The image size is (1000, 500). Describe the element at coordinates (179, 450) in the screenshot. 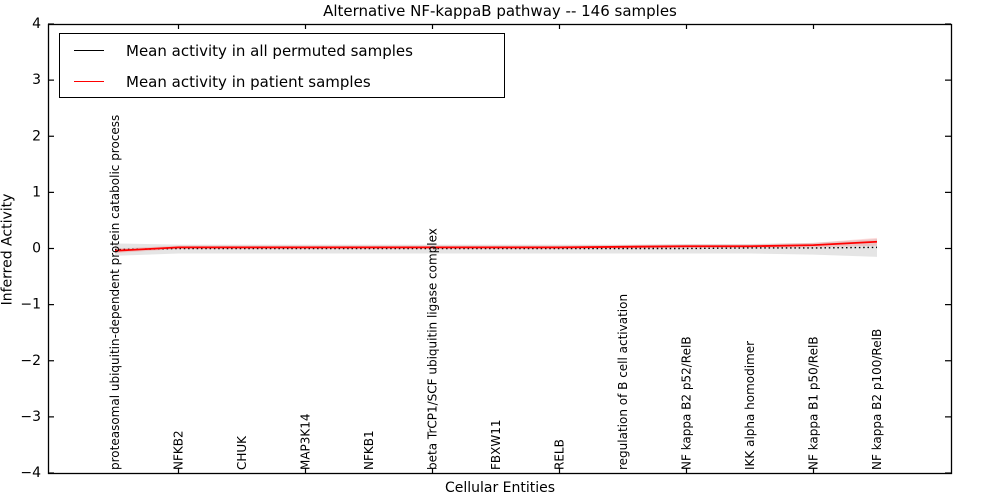

I see `x-category-label: NFKB2` at that location.